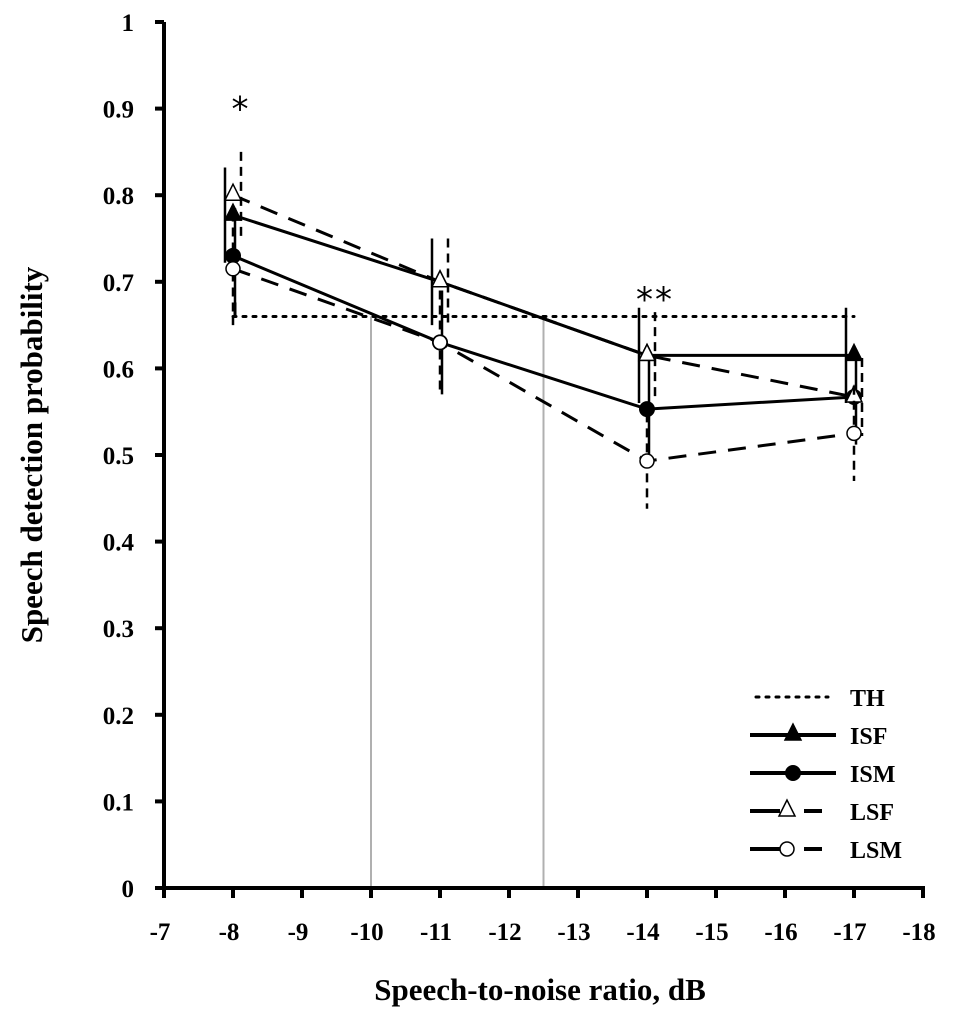 This screenshot has height=1023, width=953. Describe the element at coordinates (118, 716) in the screenshot. I see `y-tick-label: 0.2` at that location.